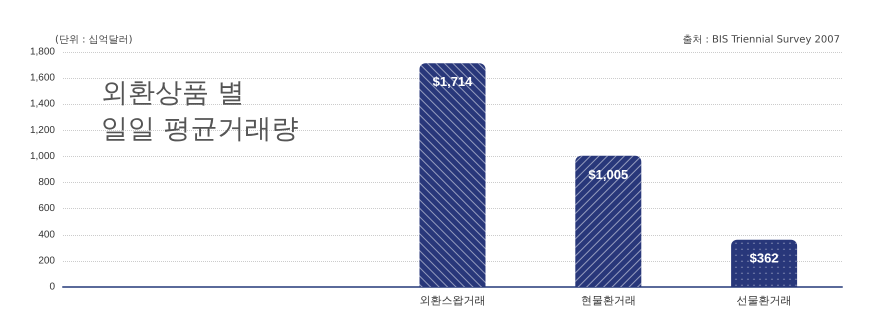 This screenshot has width=885, height=325. What do you see at coordinates (43, 52) in the screenshot?
I see `y-tick-label: 1,800` at bounding box center [43, 52].